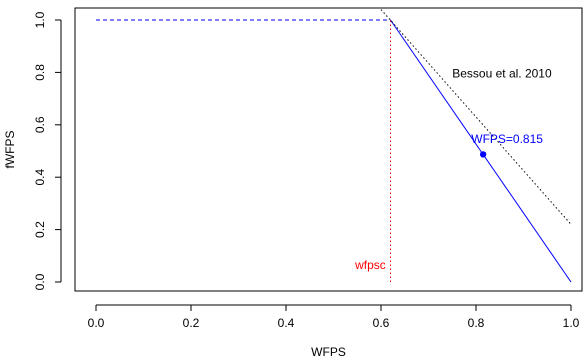  Describe the element at coordinates (40, 124) in the screenshot. I see `y-tick-label: 0.6` at that location.